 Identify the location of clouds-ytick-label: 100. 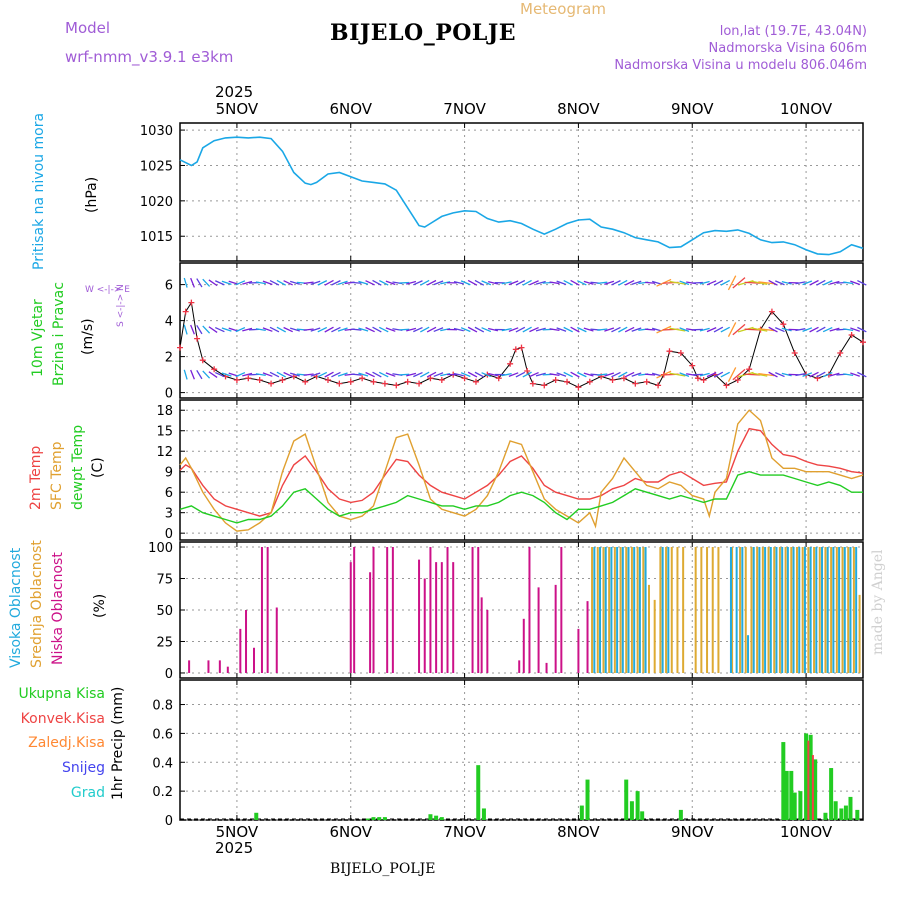
(160, 548).